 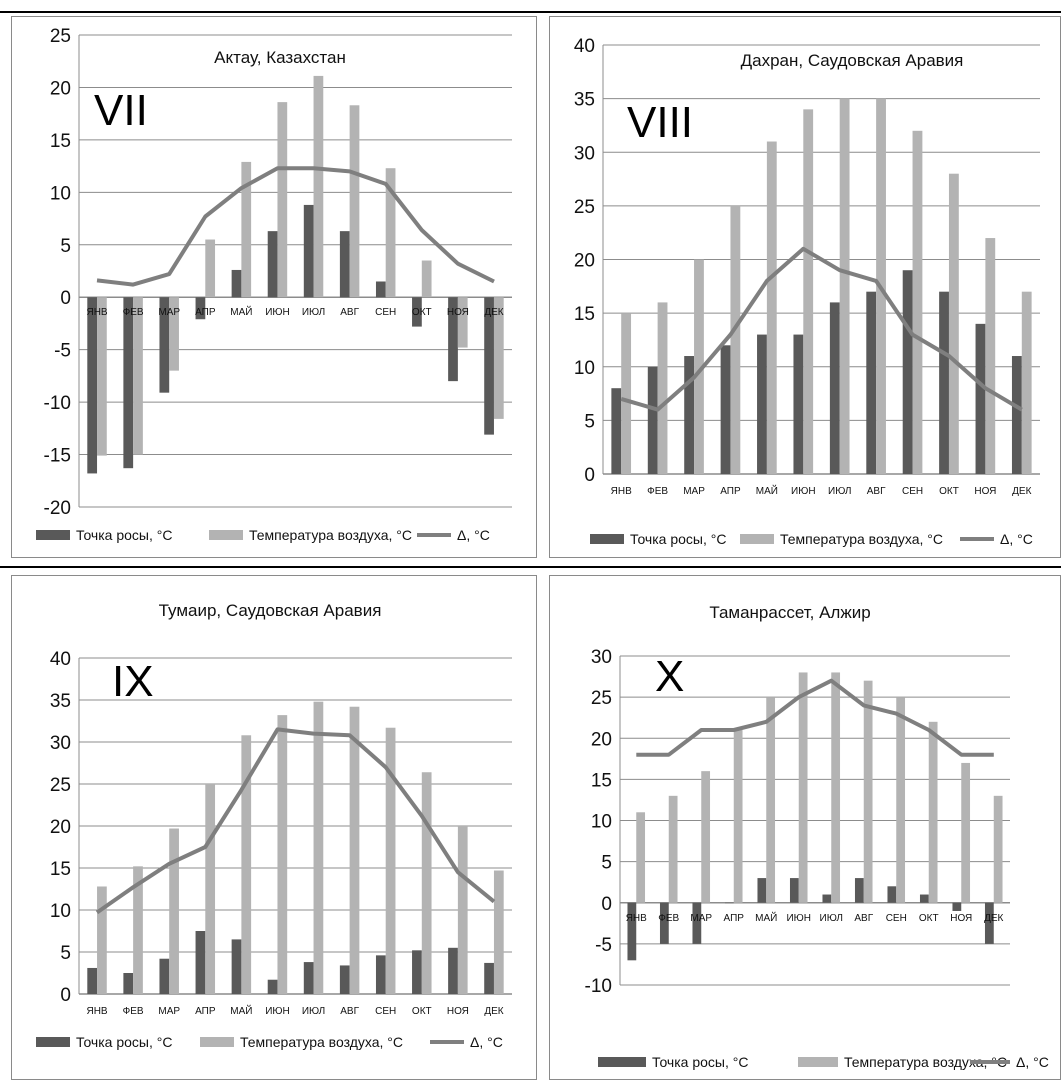 What do you see at coordinates (57, 508) in the screenshot?
I see `y-tick-label: -20` at bounding box center [57, 508].